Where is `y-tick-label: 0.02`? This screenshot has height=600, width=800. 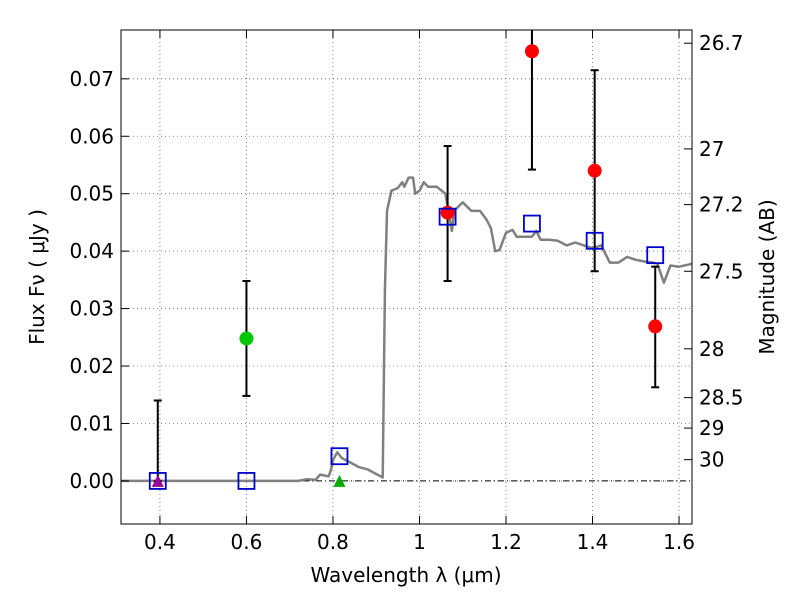
y-tick-label: 0.02 is located at coordinates (91, 366).